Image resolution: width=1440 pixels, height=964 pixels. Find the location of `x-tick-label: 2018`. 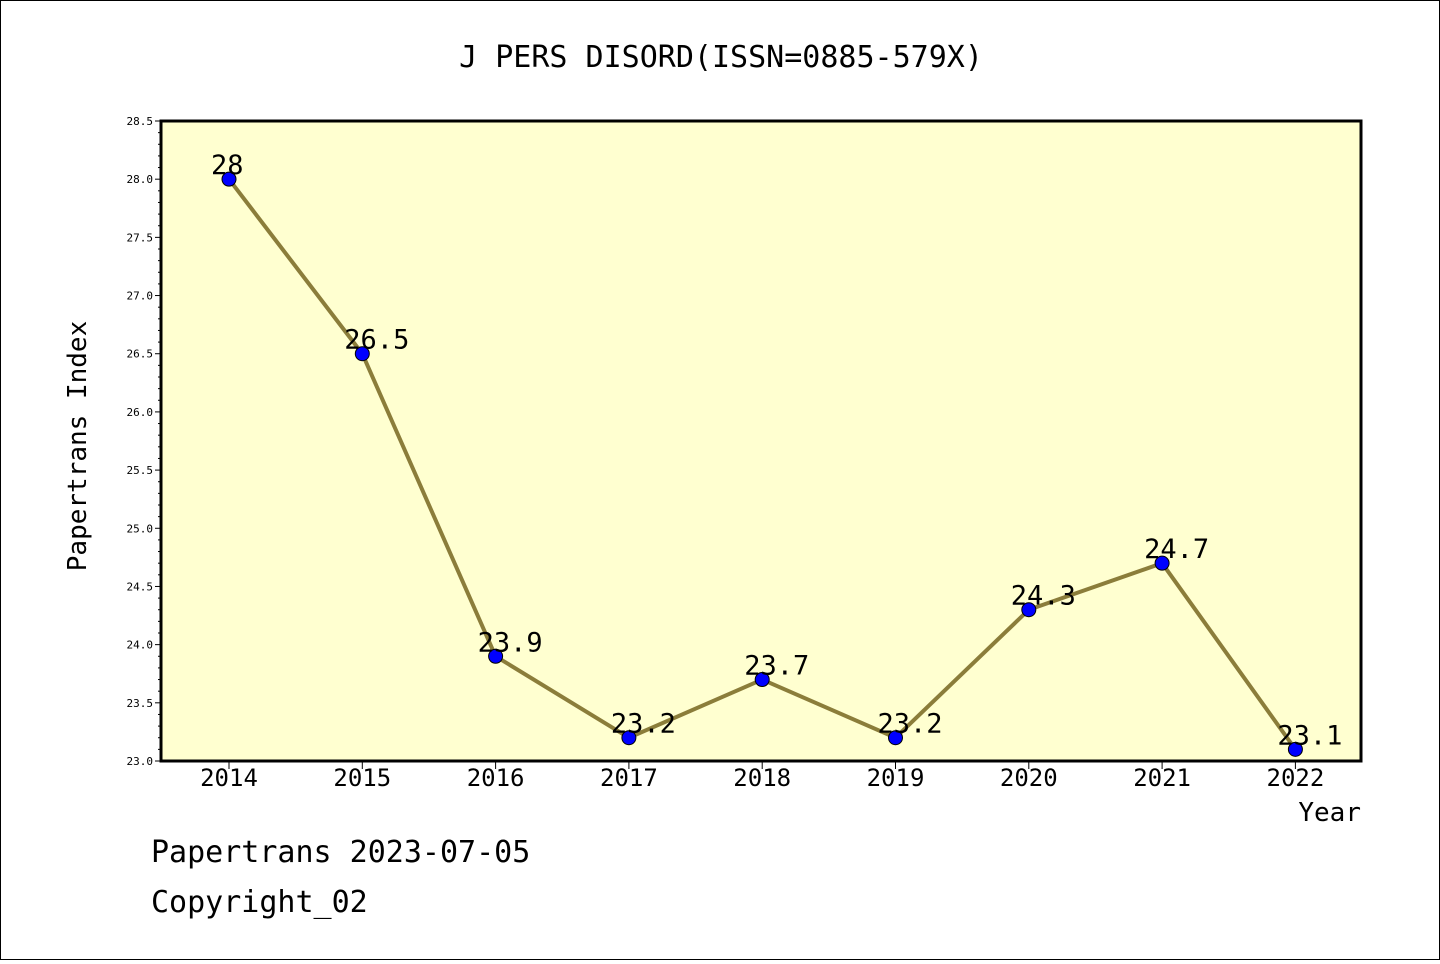

x-tick-label: 2018 is located at coordinates (762, 778).